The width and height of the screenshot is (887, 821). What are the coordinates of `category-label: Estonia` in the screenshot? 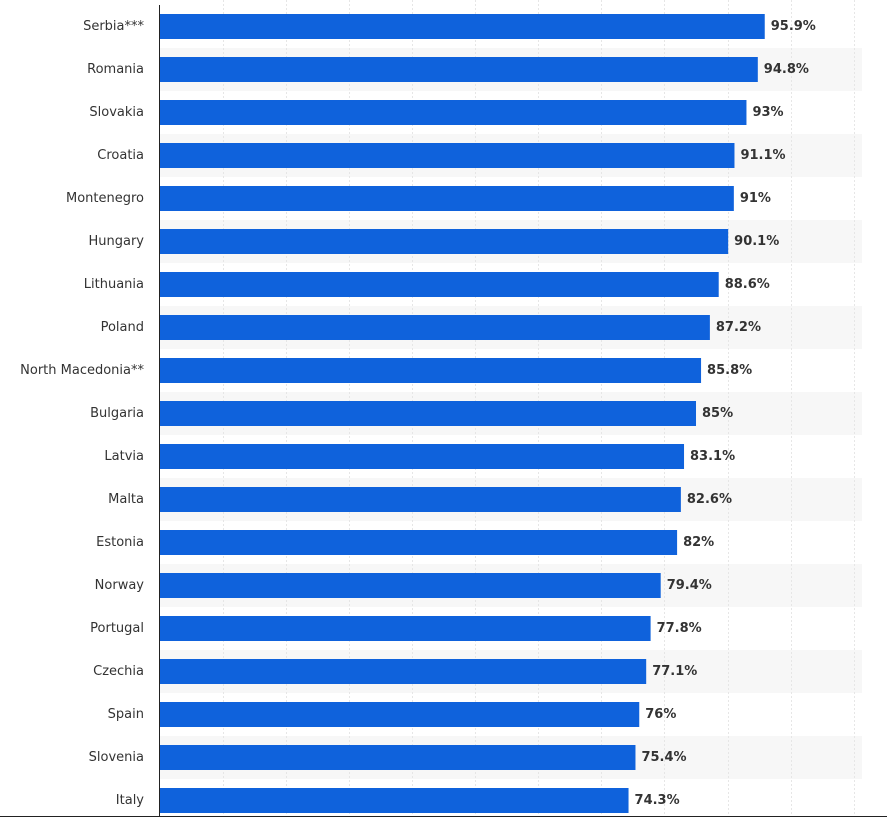 It's located at (120, 542).